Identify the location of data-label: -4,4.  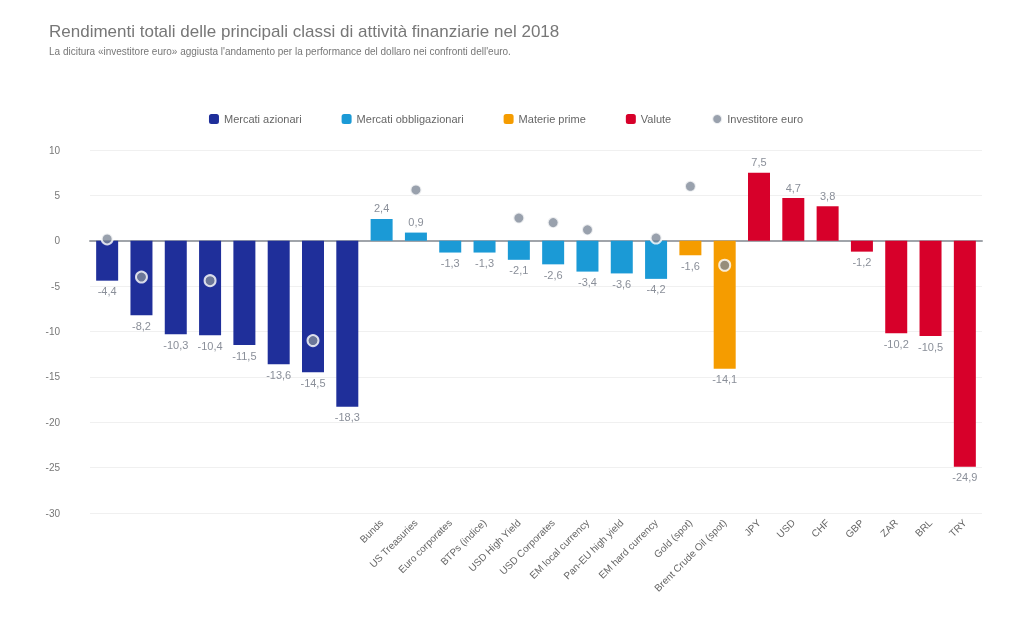
(107, 291).